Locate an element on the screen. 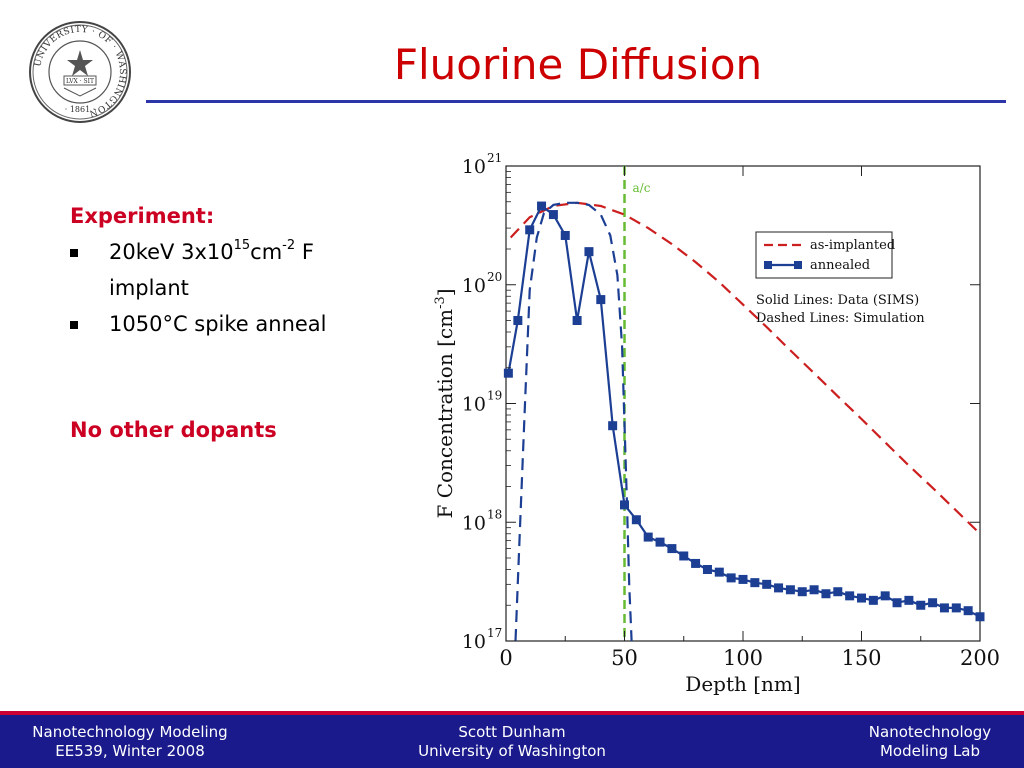 The height and width of the screenshot is (768, 1024). footer-lab-line1: Nanotechnology is located at coordinates (930, 732).